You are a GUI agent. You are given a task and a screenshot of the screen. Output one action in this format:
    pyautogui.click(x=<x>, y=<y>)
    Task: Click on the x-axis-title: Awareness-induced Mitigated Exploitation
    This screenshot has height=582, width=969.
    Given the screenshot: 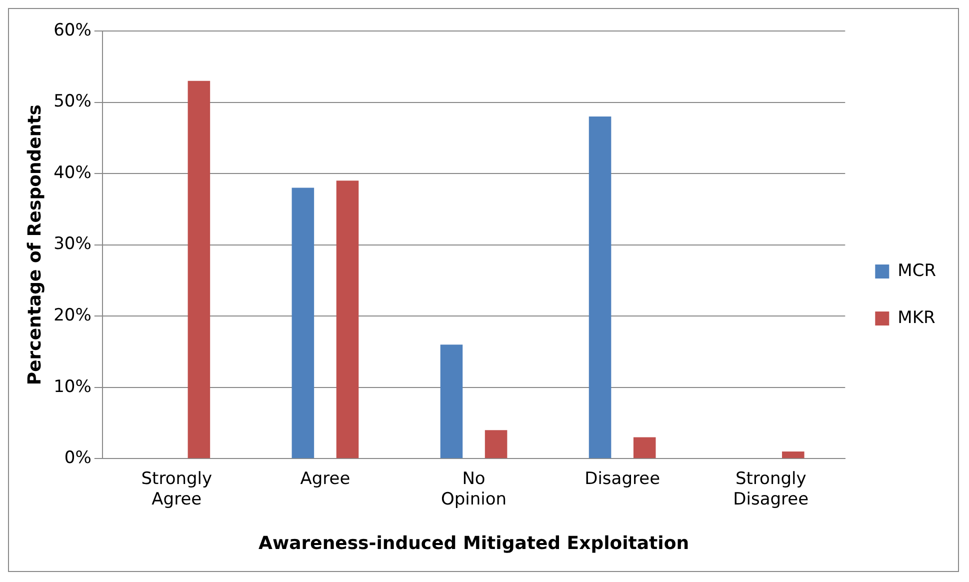 What is the action you would take?
    pyautogui.click(x=474, y=543)
    